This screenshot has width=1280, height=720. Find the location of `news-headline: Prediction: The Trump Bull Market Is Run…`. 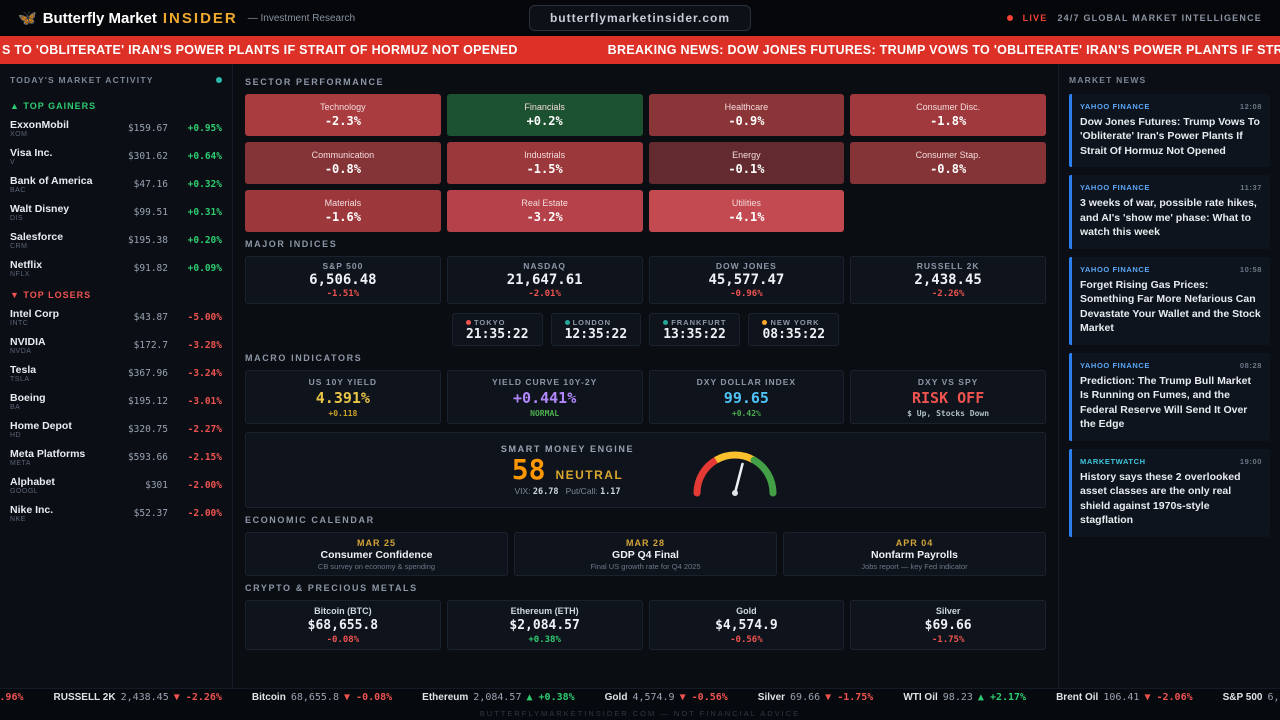

news-headline: Prediction: The Trump Bull Market Is Run… is located at coordinates (1165, 402).